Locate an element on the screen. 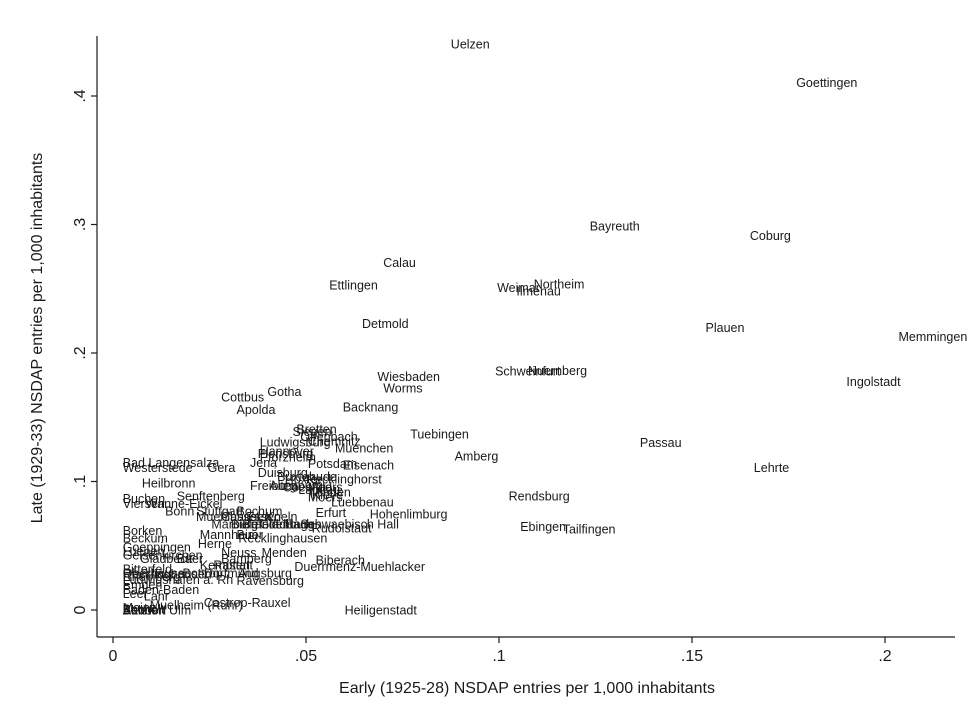 The width and height of the screenshot is (977, 707). point-label: Muehlhausen is located at coordinates (233, 517).